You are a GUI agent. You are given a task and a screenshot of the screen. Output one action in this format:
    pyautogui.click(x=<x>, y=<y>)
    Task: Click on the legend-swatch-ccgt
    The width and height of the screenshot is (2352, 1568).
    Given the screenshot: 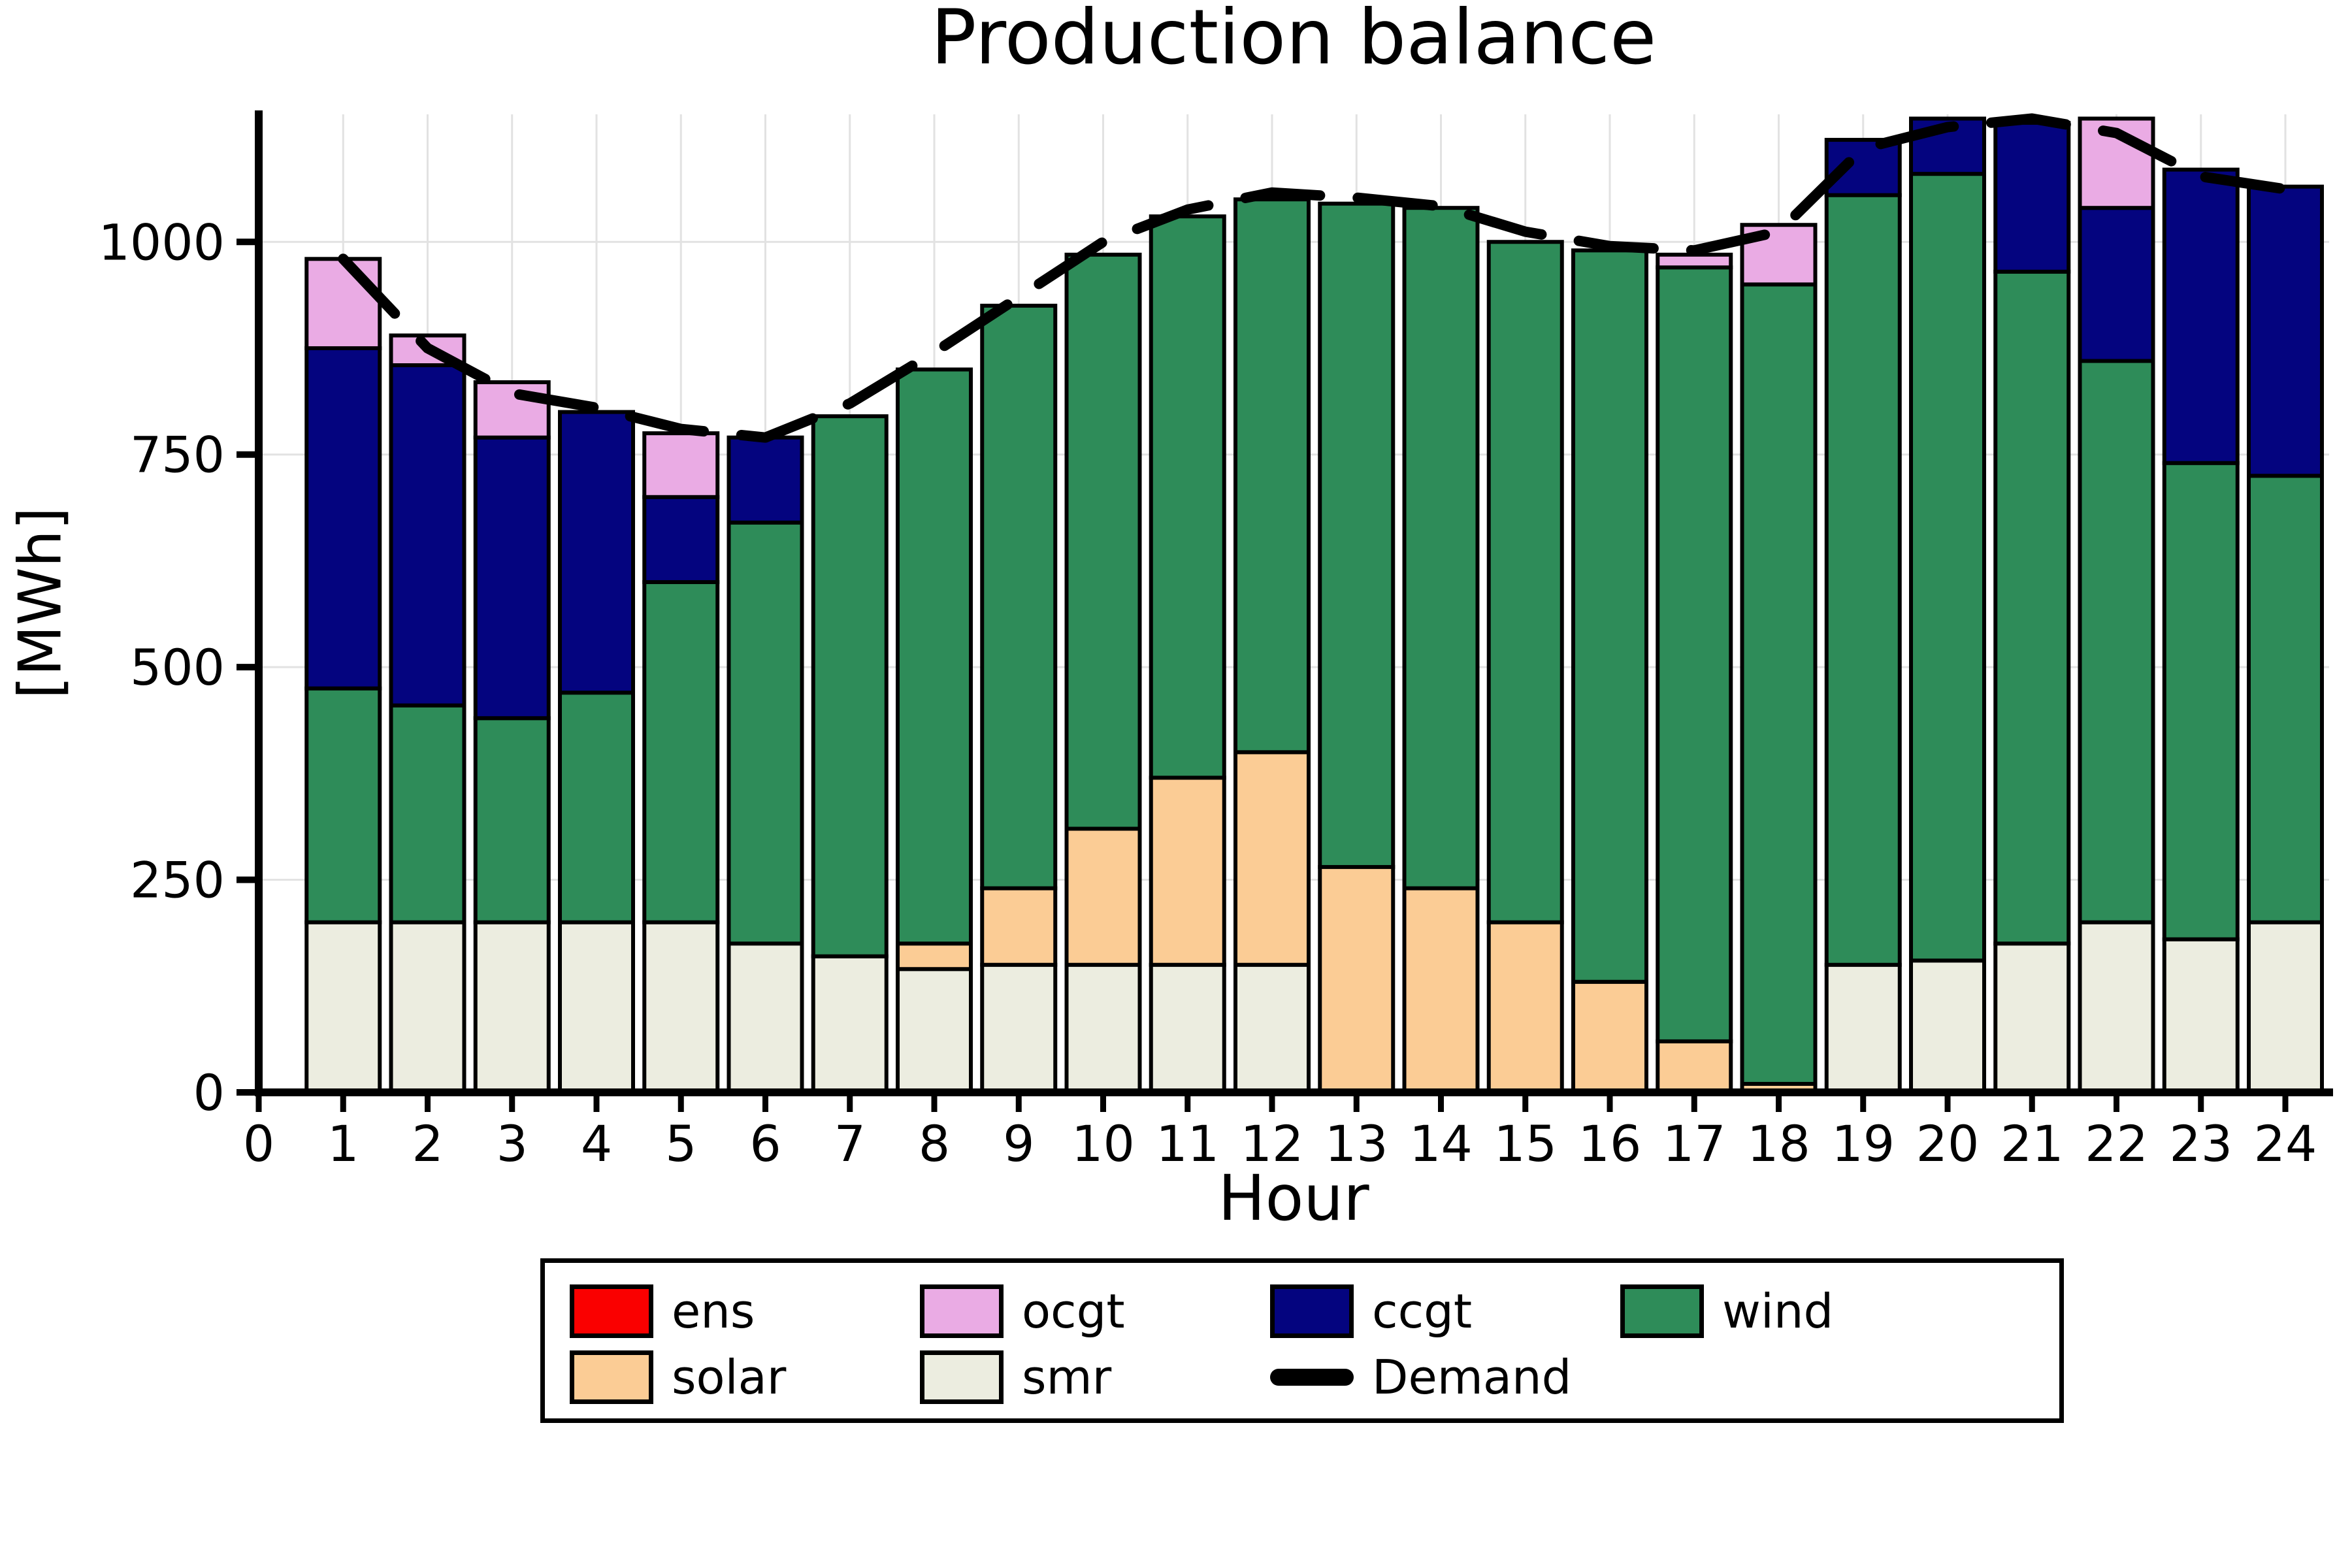 What is the action you would take?
    pyautogui.click(x=1312, y=1311)
    